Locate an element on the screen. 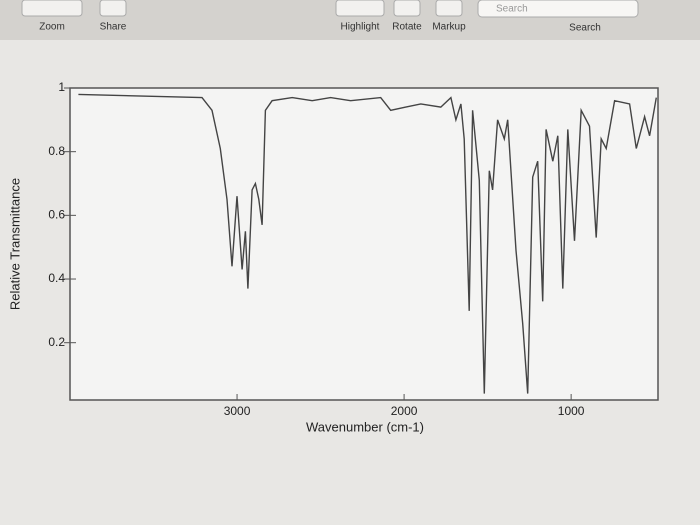  x-tick-label: 3000 is located at coordinates (237, 411).